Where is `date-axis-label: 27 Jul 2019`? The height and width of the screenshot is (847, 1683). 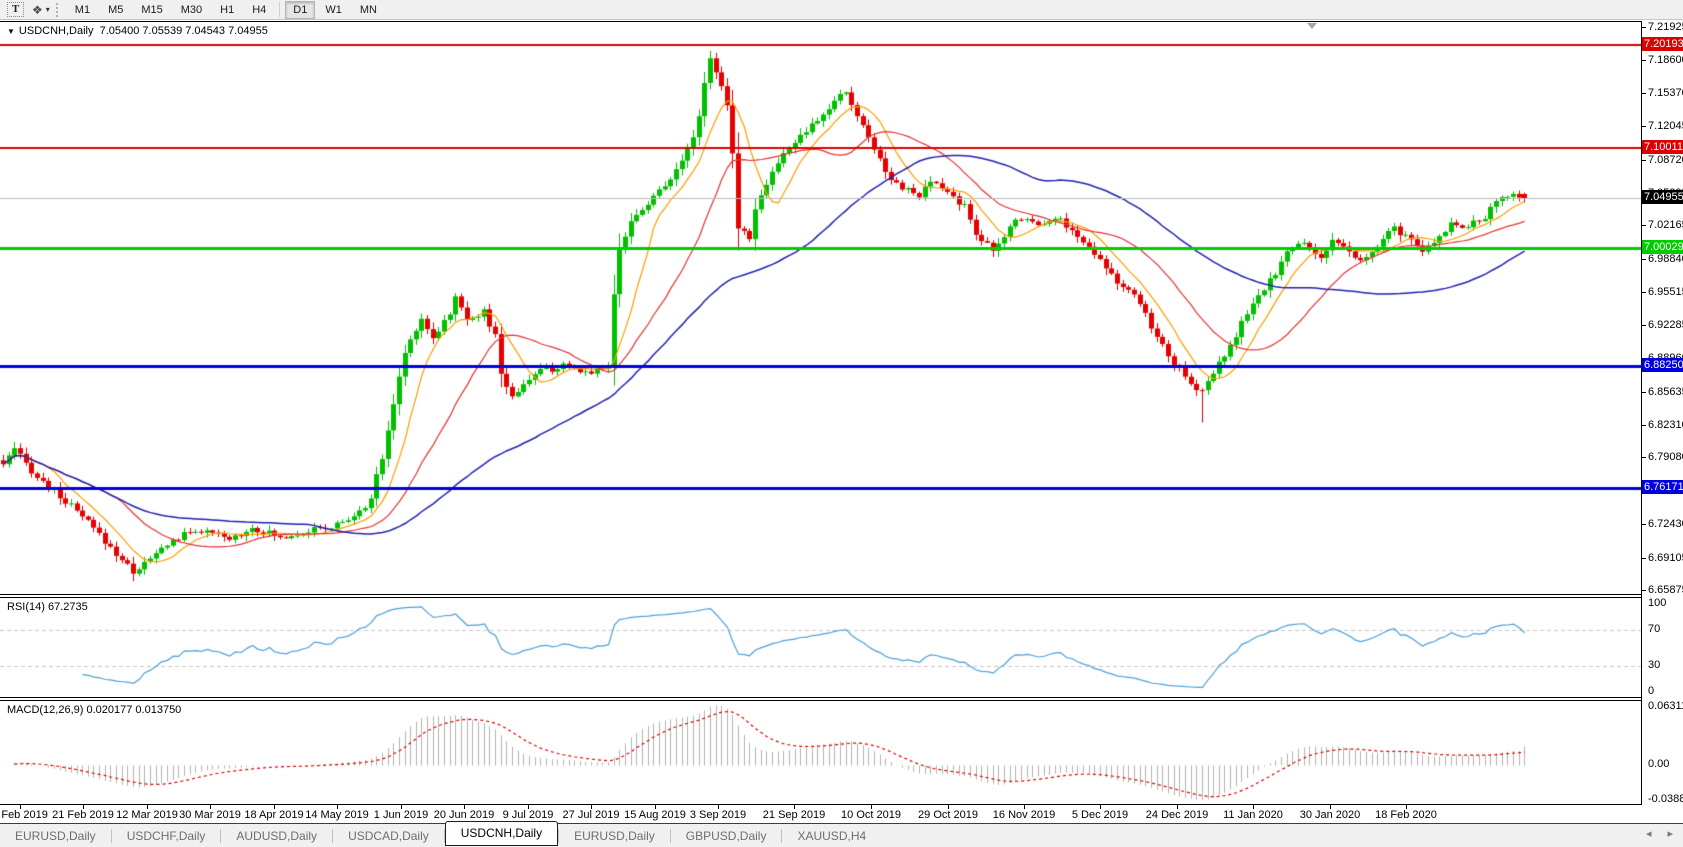 date-axis-label: 27 Jul 2019 is located at coordinates (591, 815).